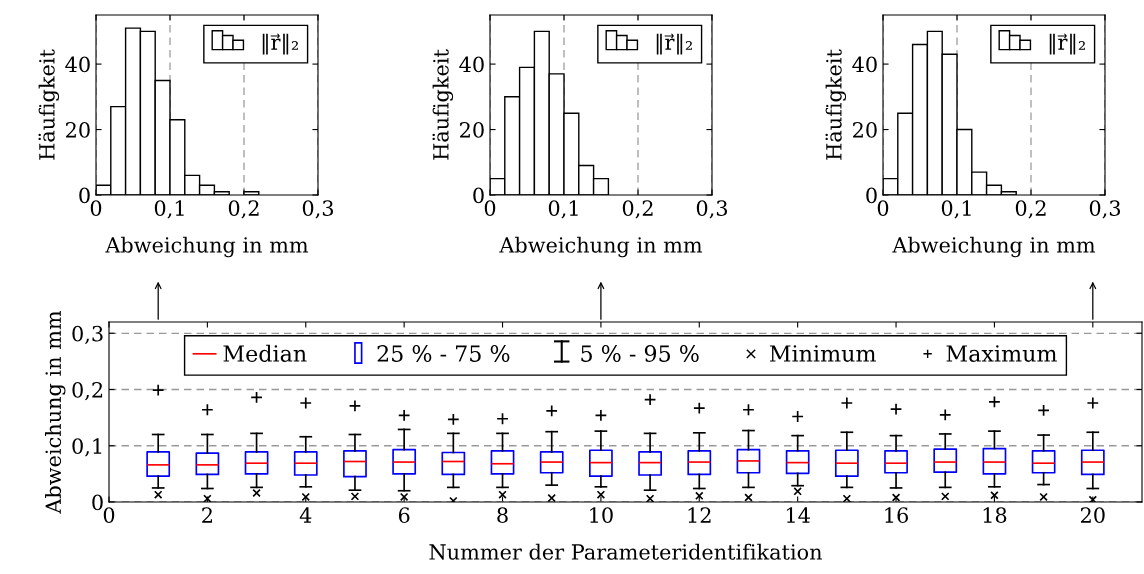 The image size is (1144, 574). What do you see at coordinates (601, 515) in the screenshot?
I see `x-tick-label: 10` at bounding box center [601, 515].